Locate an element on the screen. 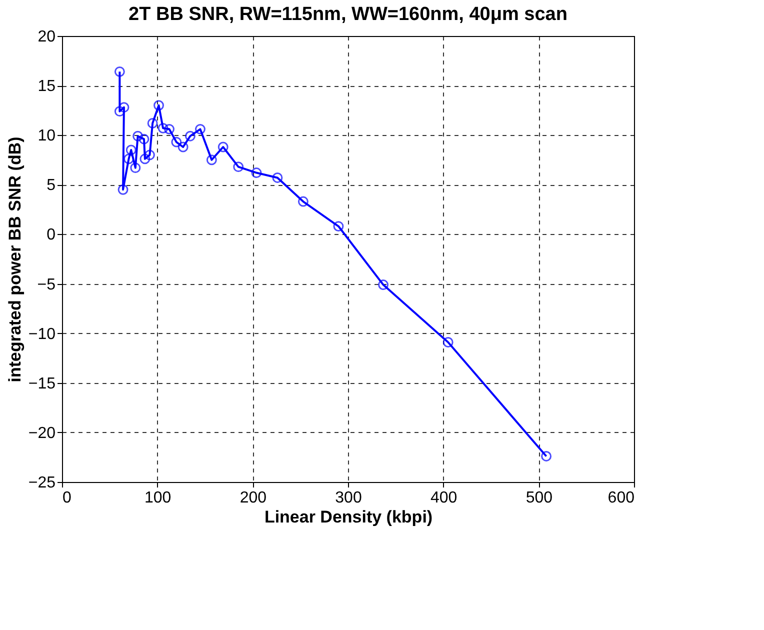 The height and width of the screenshot is (630, 764). y-tick-label: −15 is located at coordinates (42, 383).